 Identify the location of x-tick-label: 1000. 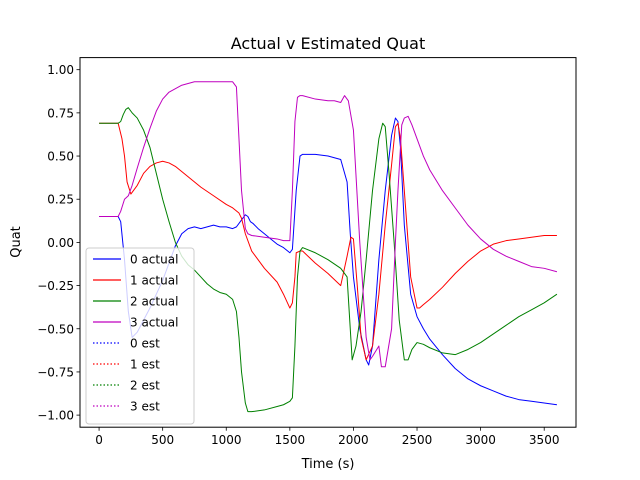
(226, 440).